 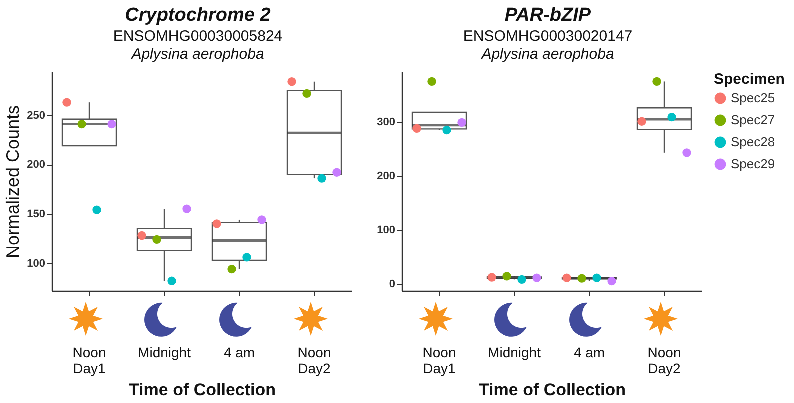 I want to click on y-tick-label: 300, so click(x=386, y=122).